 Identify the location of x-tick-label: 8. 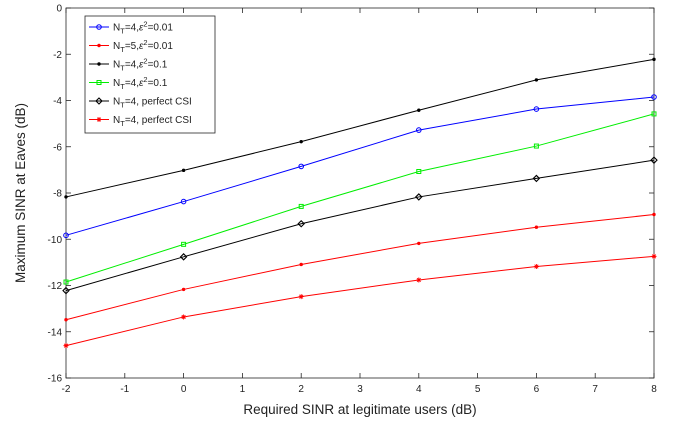
(654, 389).